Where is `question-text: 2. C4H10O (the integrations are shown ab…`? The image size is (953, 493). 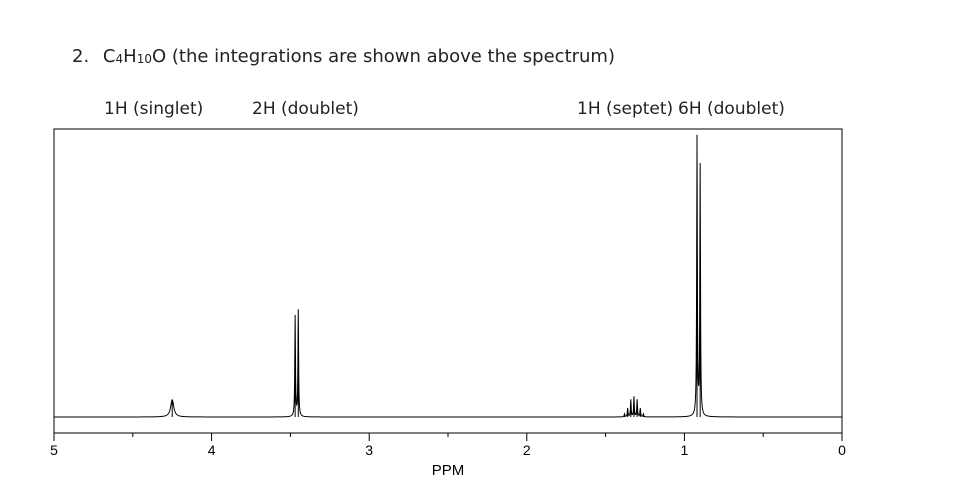 question-text: 2. C4H10O (the integrations are shown ab… is located at coordinates (343, 56).